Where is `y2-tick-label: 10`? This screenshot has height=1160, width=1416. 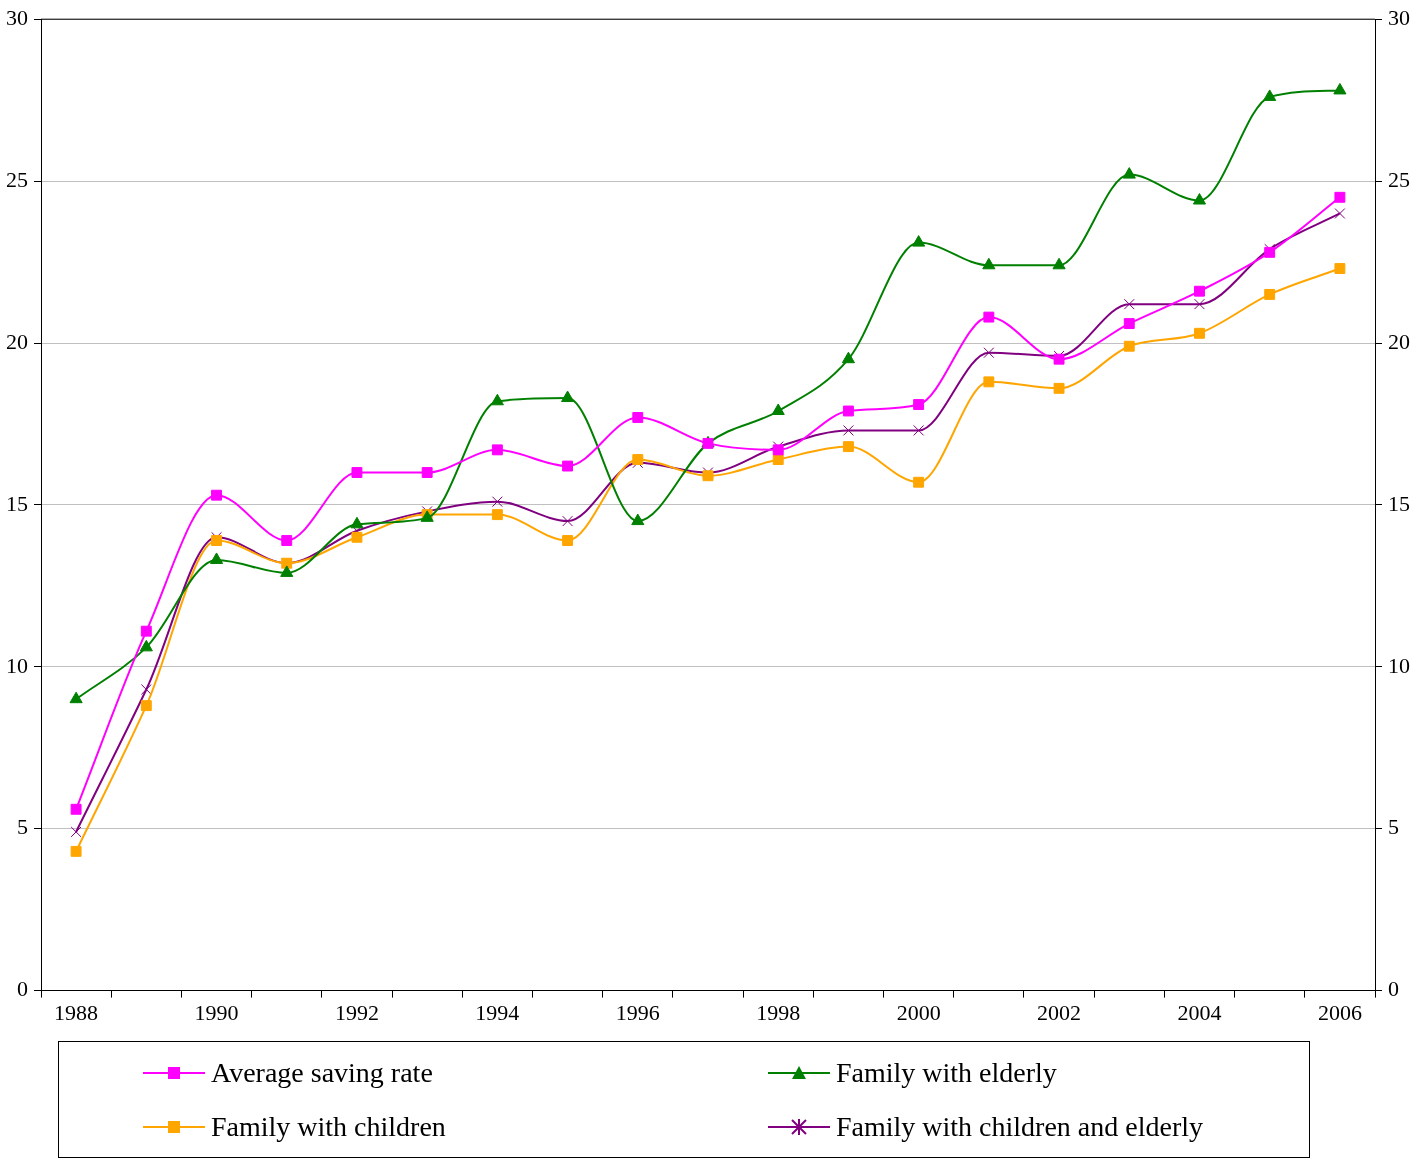
y2-tick-label: 10 is located at coordinates (1399, 665).